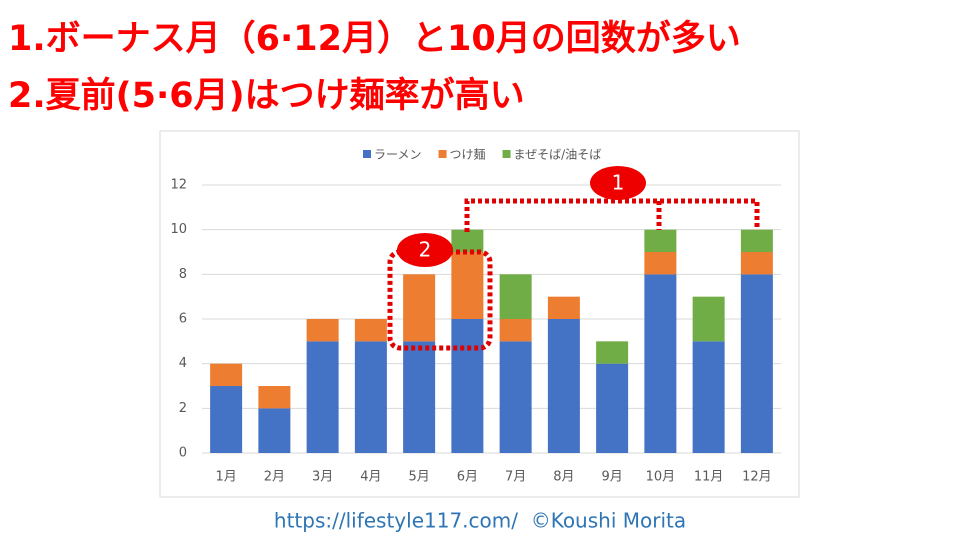  Describe the element at coordinates (661, 477) in the screenshot. I see `x-tick-label: 10月` at that location.